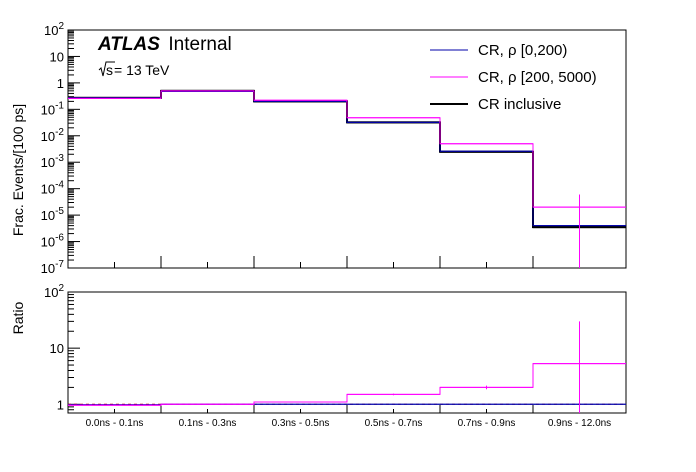  I want to click on main-y-tick-label: 10⁻⁶, so click(53, 241).